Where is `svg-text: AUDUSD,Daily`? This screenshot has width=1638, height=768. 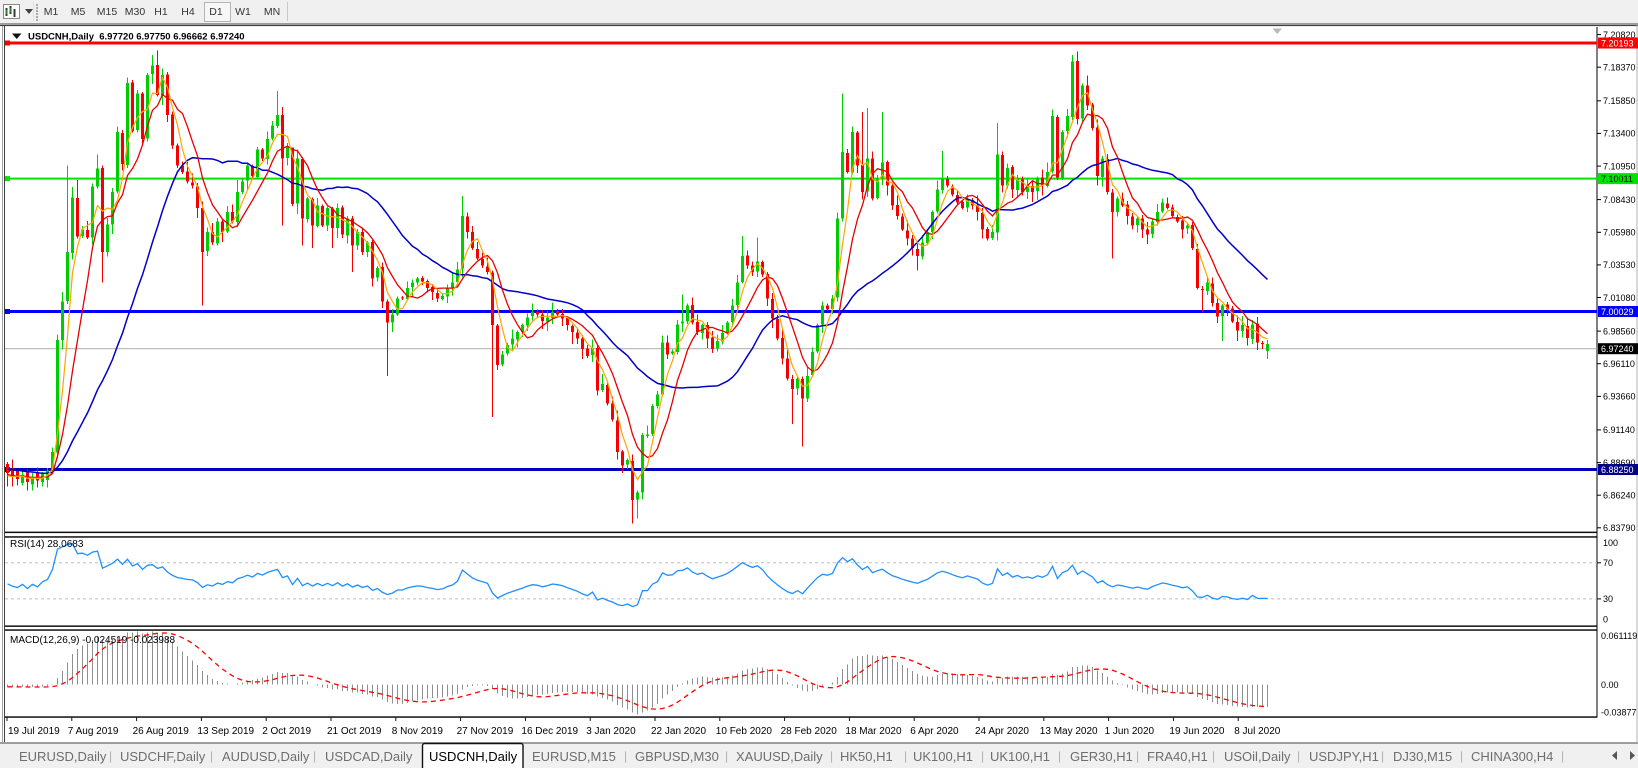
svg-text: AUDUSD,Daily is located at coordinates (266, 756).